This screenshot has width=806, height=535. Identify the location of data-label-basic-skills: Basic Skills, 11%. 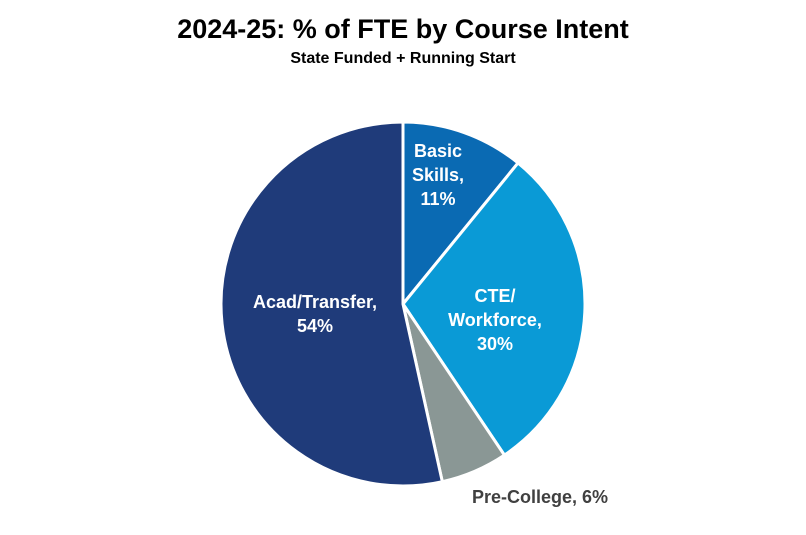
(438, 175).